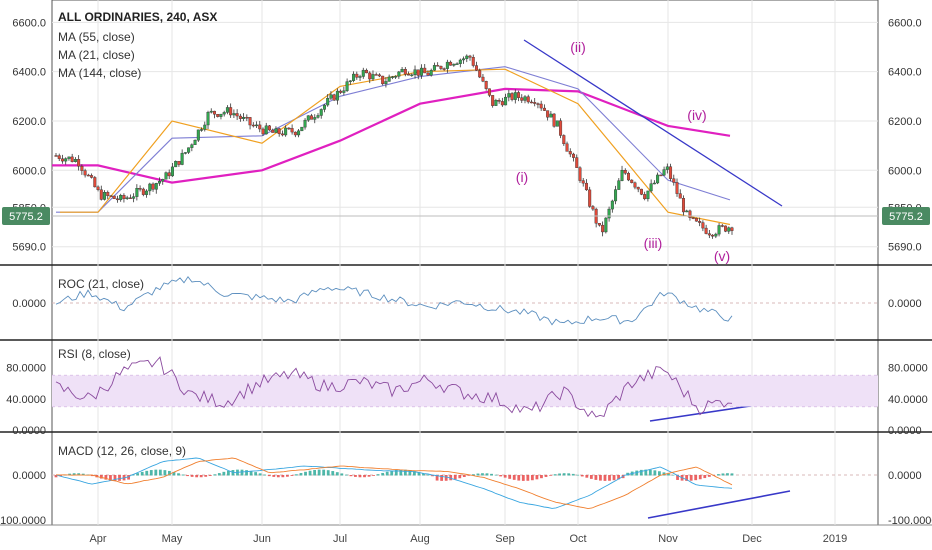 This screenshot has width=932, height=550. Describe the element at coordinates (94, 354) in the screenshot. I see `rsi-legend: RSI (8, close)` at that location.